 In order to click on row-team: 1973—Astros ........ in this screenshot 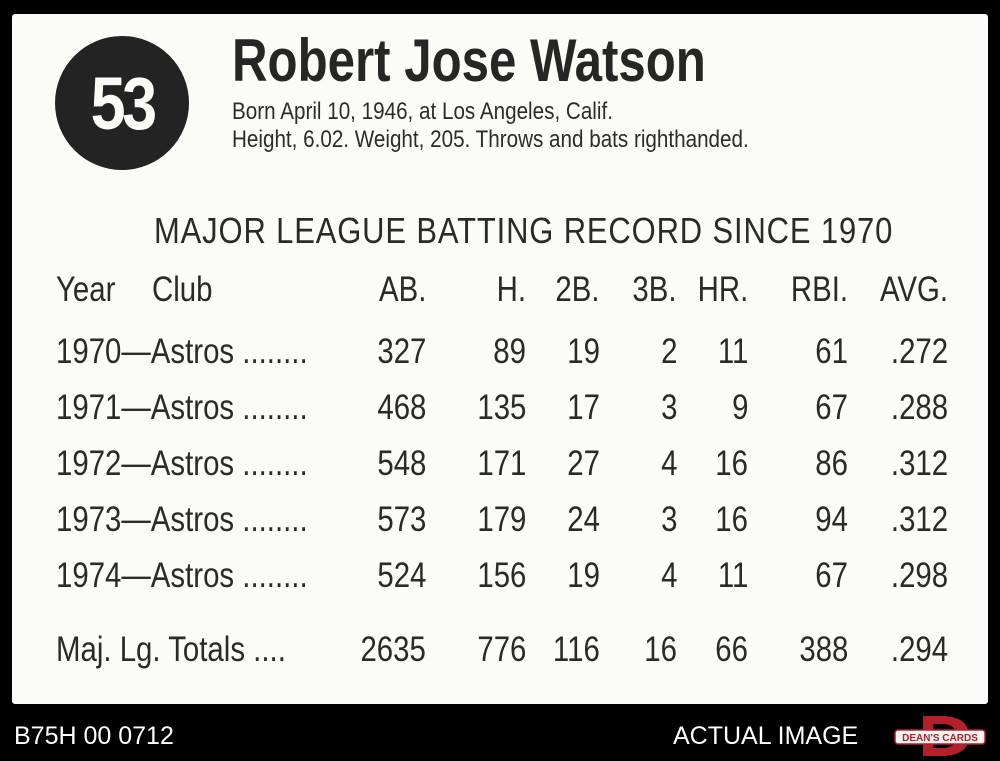, I will do `click(182, 519)`.